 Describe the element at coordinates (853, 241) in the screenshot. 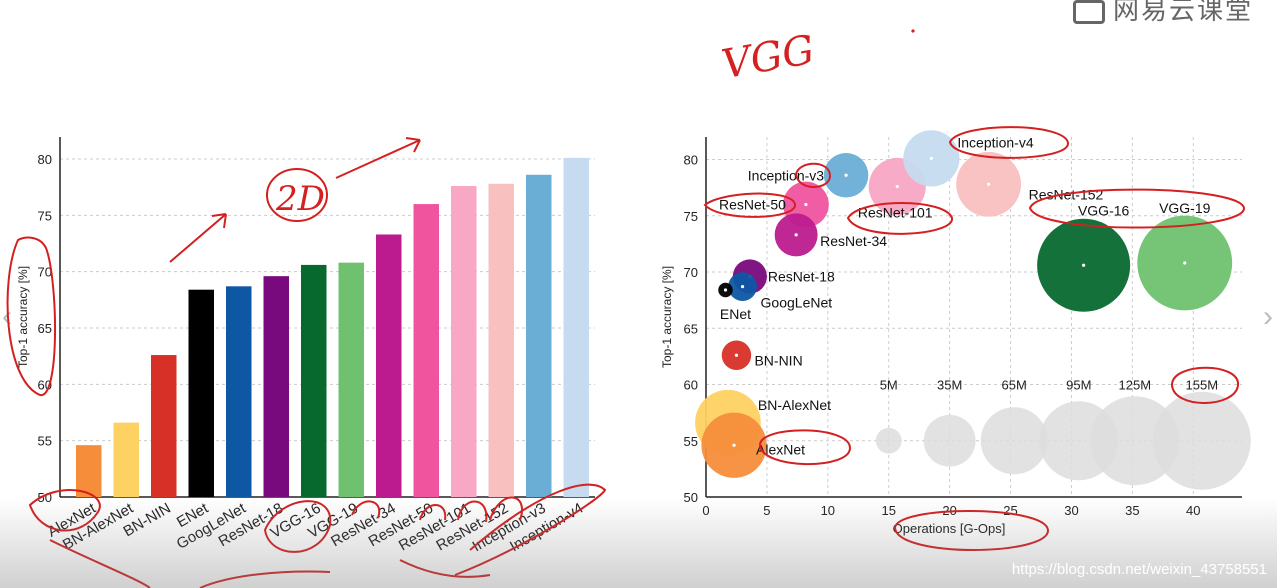

I see `bubble-label: ResNet-34` at that location.